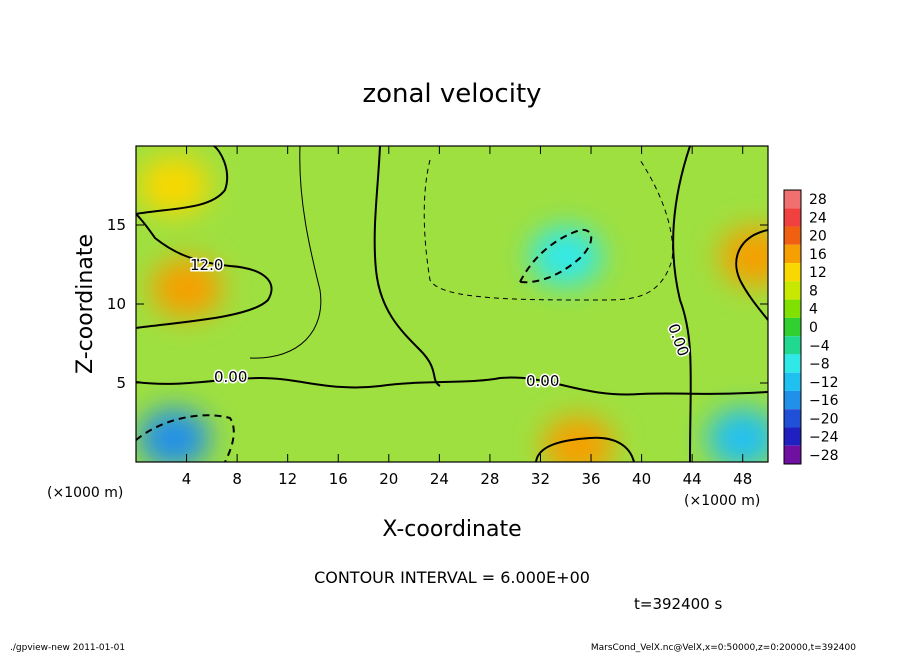 Image resolution: width=904 pixels, height=654 pixels. I want to click on field-region-cold-upper-center, so click(565, 256).